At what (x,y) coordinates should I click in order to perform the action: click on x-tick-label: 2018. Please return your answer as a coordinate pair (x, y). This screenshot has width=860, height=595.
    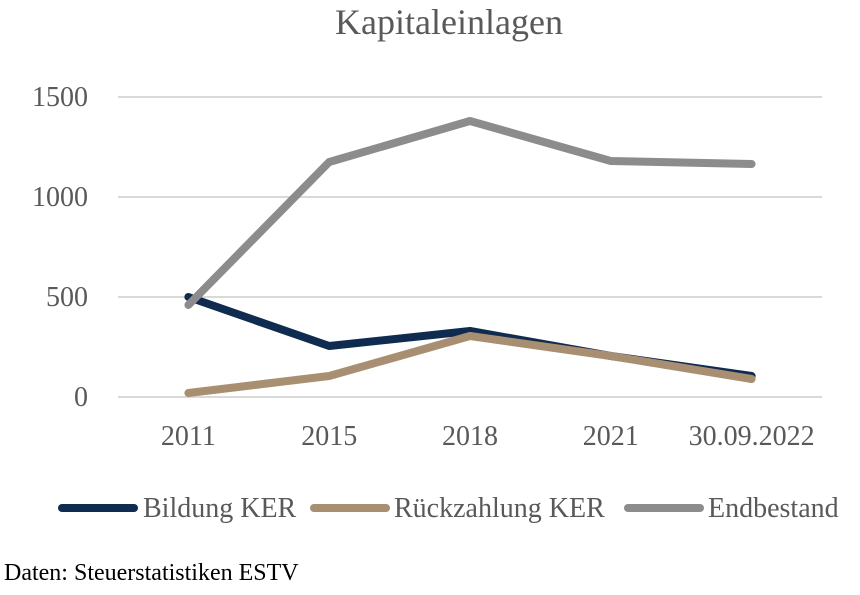
    Looking at the image, I should click on (470, 436).